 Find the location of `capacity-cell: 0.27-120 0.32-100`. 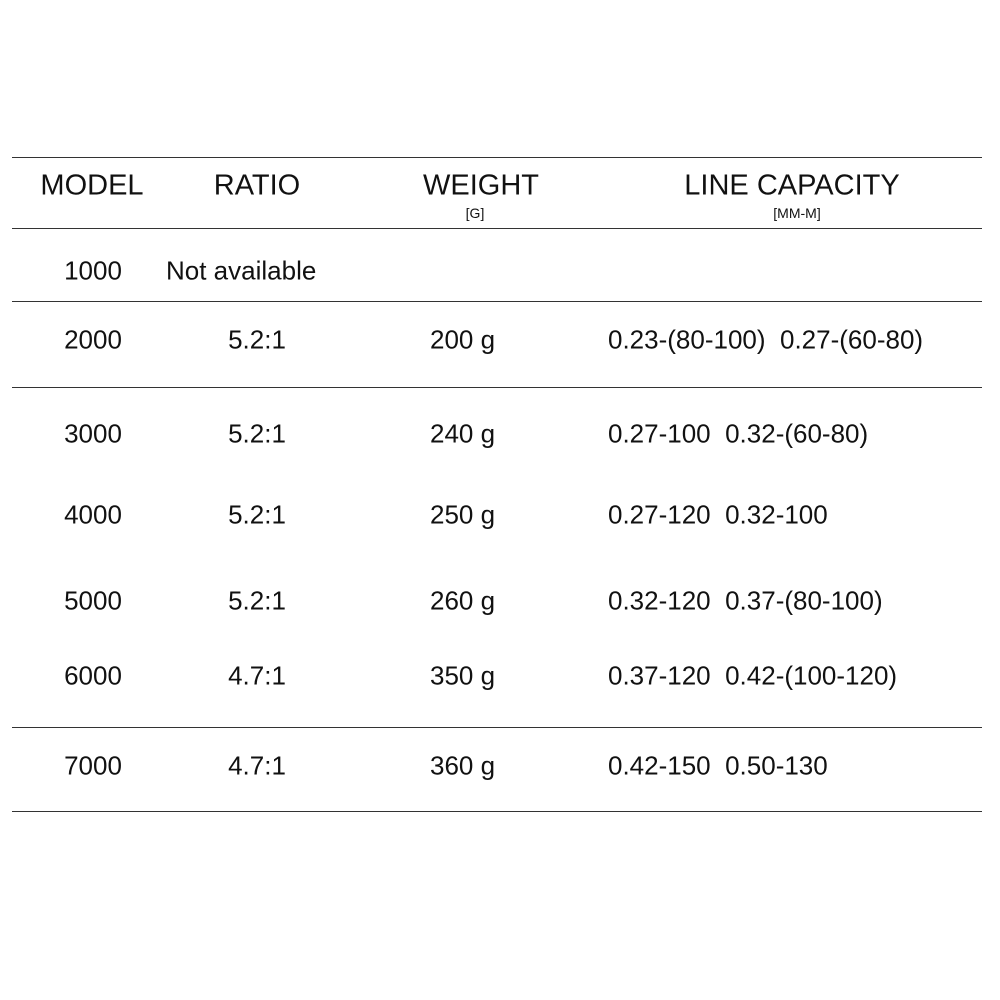

capacity-cell: 0.27-120 0.32-100 is located at coordinates (718, 514).